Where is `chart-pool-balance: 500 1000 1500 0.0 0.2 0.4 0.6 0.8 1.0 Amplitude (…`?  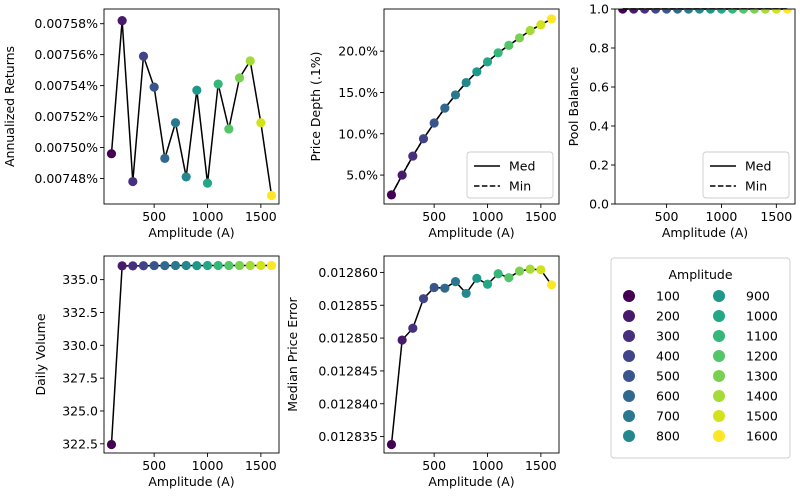 chart-pool-balance: 500 1000 1500 0.0 0.2 0.4 0.6 0.8 1.0 Amplitude (… is located at coordinates (681, 121).